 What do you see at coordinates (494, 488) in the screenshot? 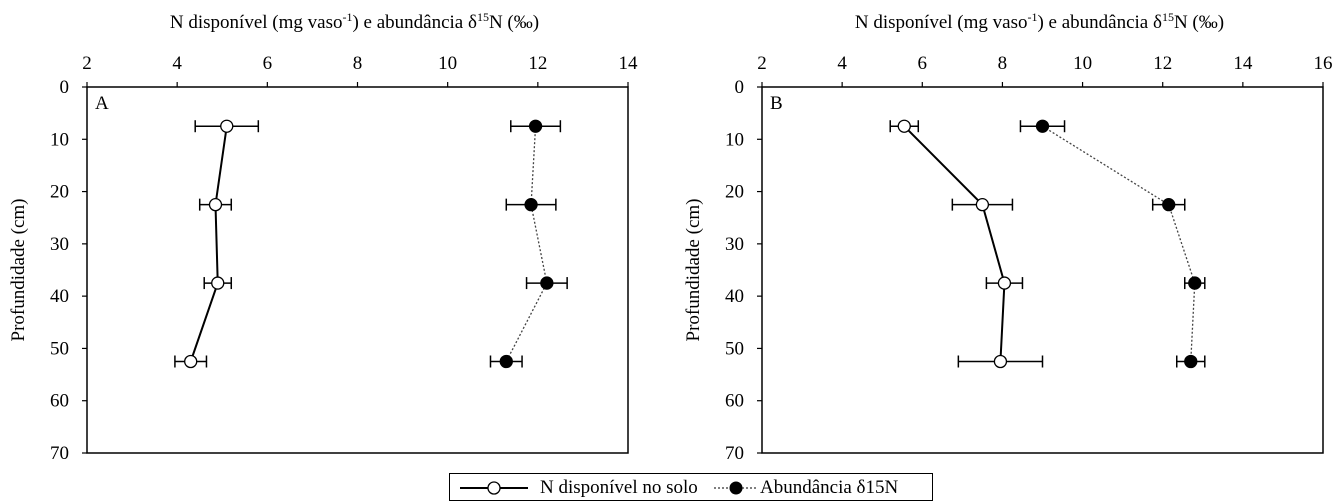
I see `legend-marker-open-circle` at bounding box center [494, 488].